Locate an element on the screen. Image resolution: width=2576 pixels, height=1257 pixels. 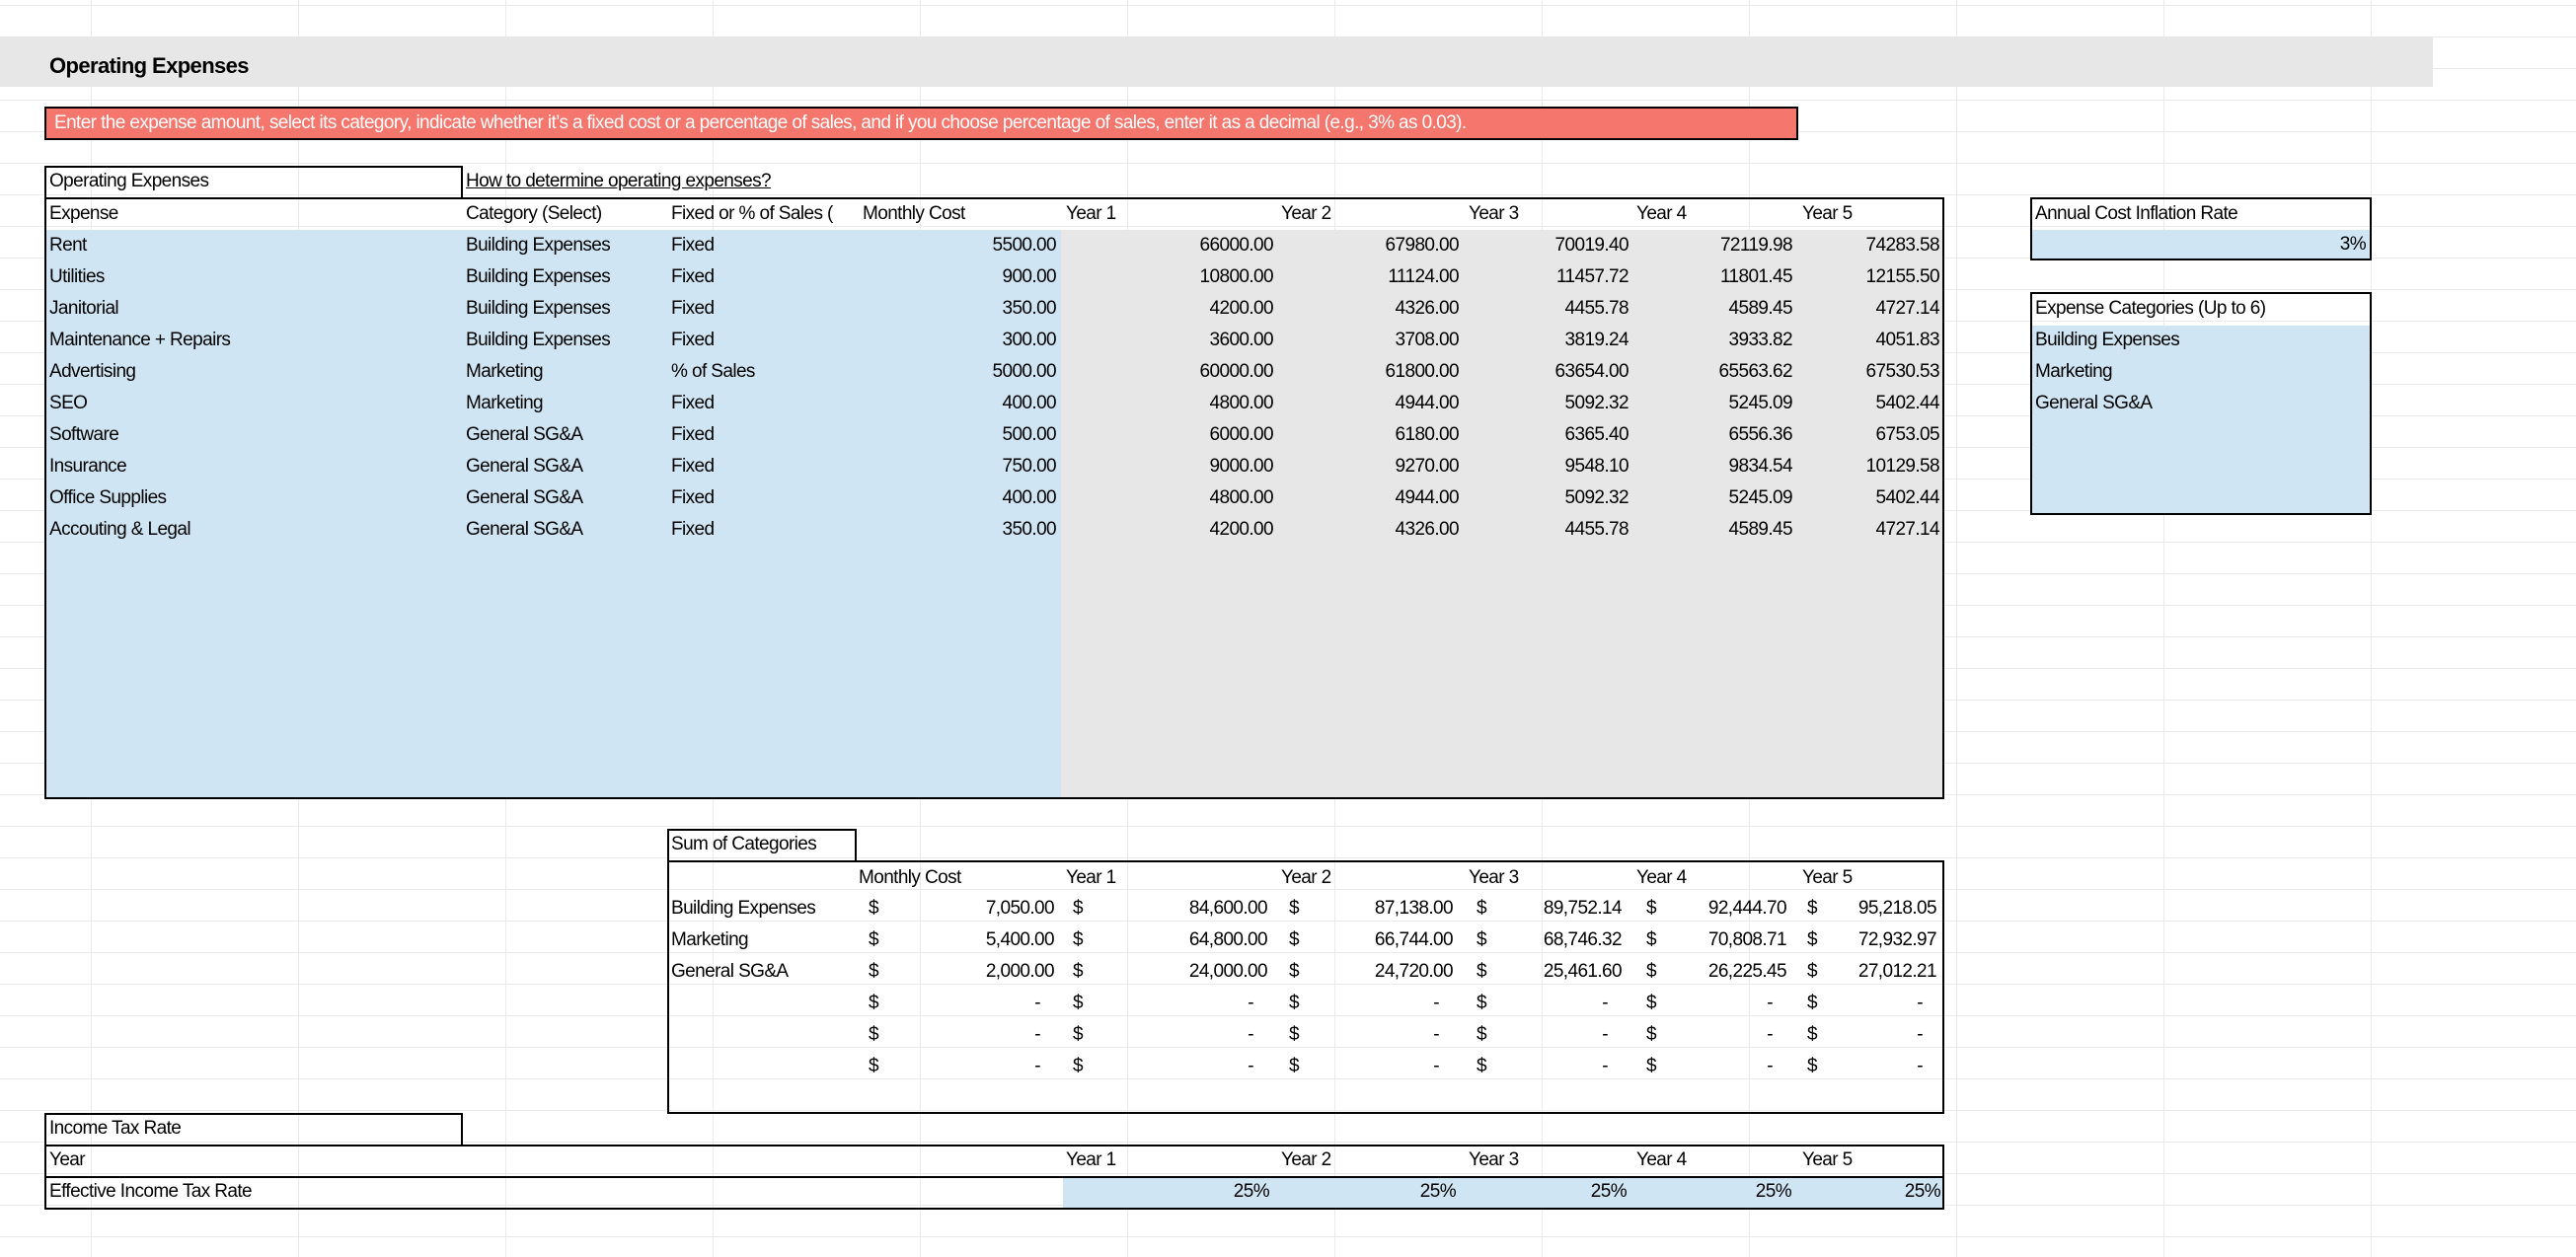
category-name: Marketing is located at coordinates (710, 939).